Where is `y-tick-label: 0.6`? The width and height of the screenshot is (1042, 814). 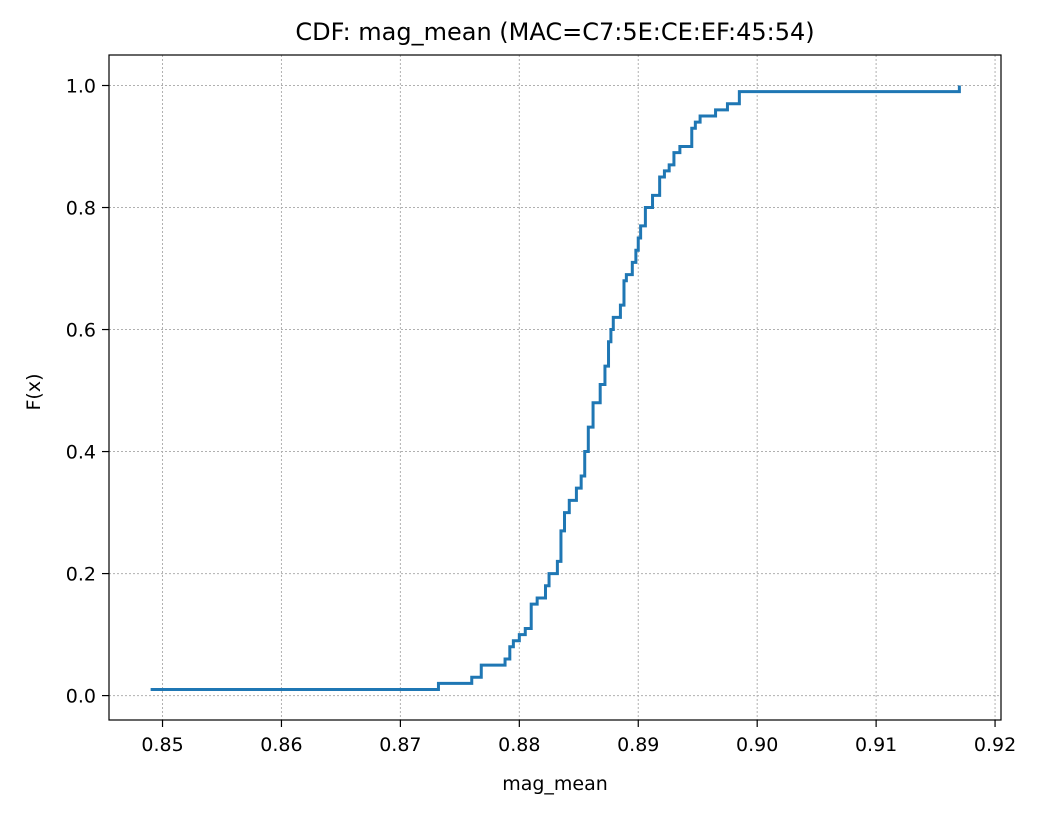
y-tick-label: 0.6 is located at coordinates (81, 331).